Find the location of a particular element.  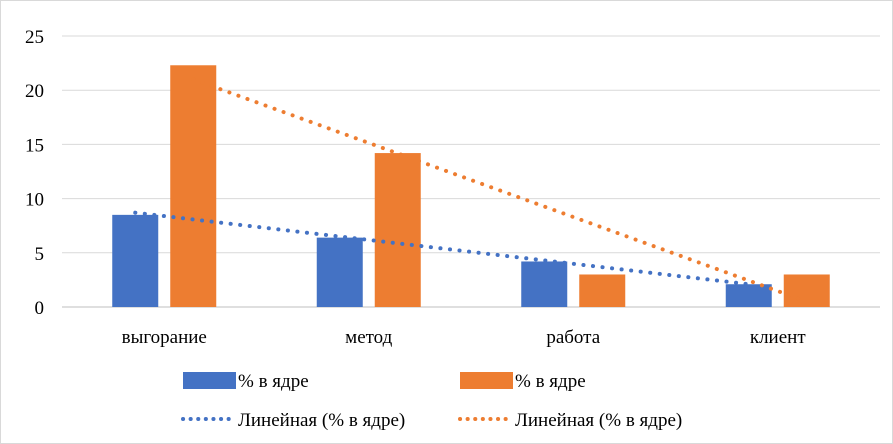

x-category-label: работа is located at coordinates (573, 337).